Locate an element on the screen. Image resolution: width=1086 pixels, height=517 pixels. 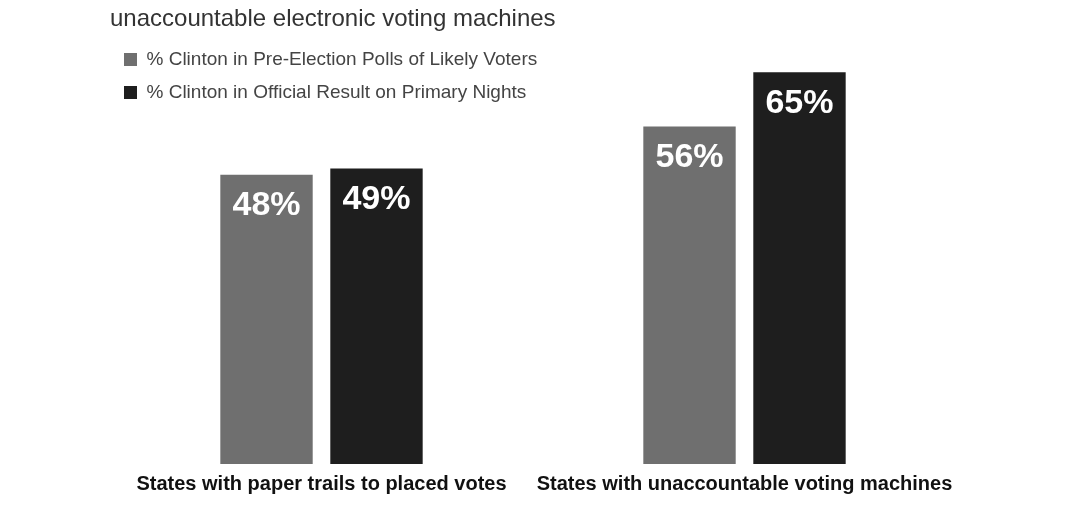
data-label: 65% is located at coordinates (799, 100).